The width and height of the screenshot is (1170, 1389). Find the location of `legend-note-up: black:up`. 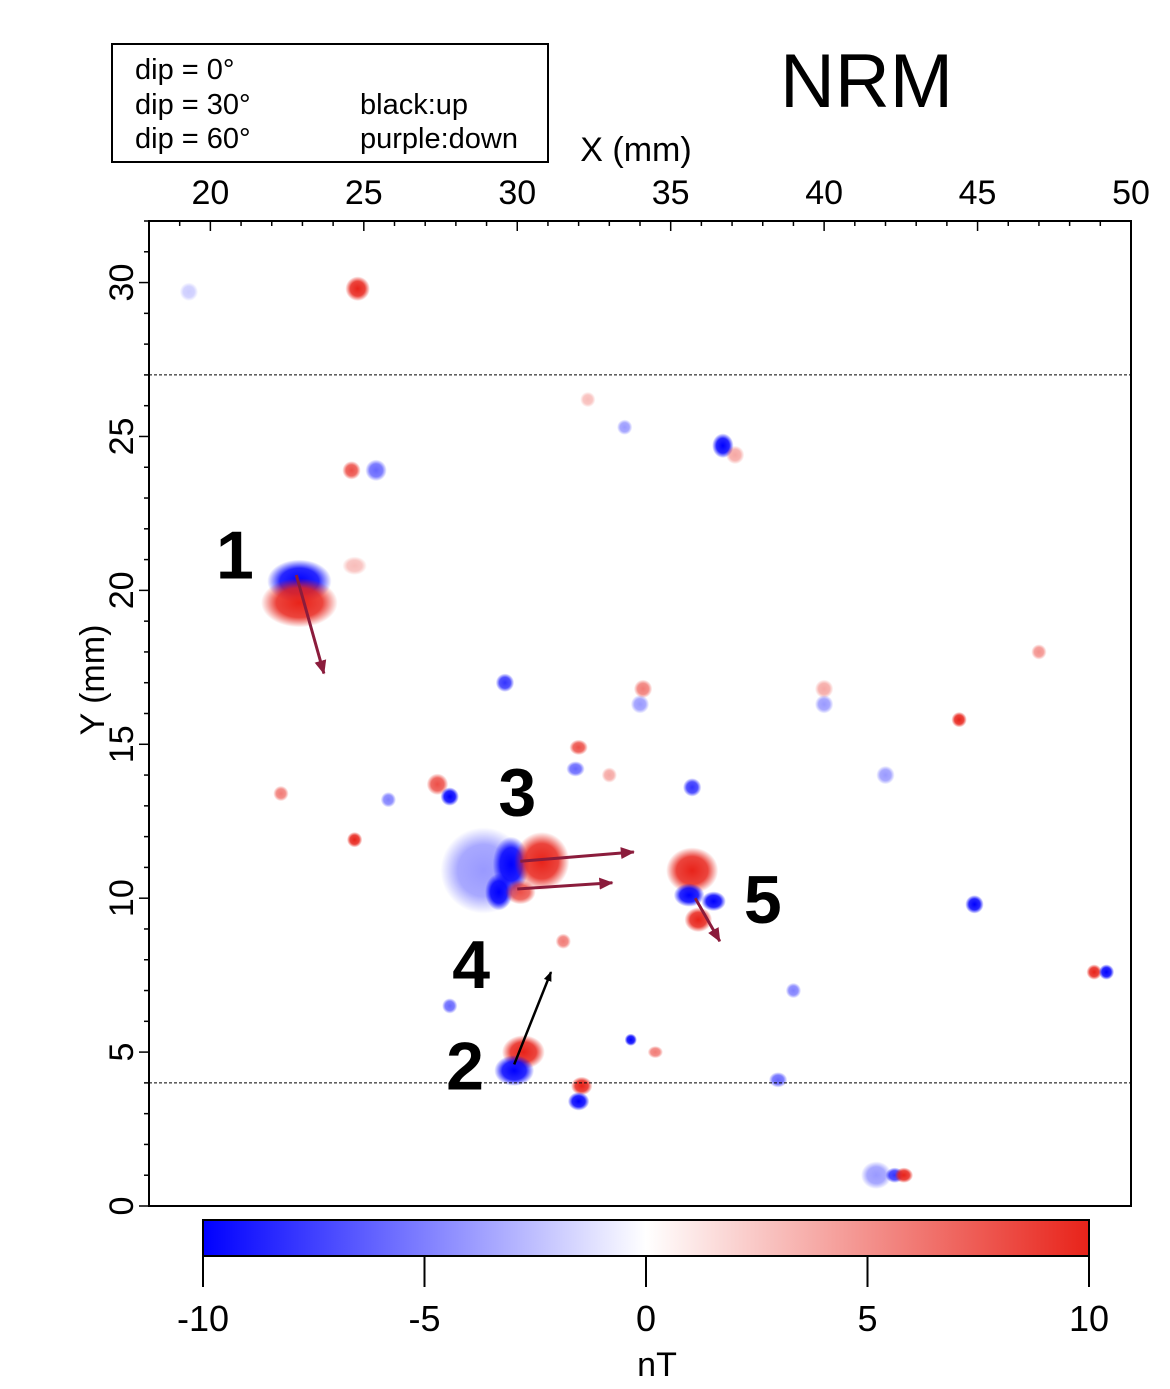

legend-note-up: black:up is located at coordinates (414, 105).